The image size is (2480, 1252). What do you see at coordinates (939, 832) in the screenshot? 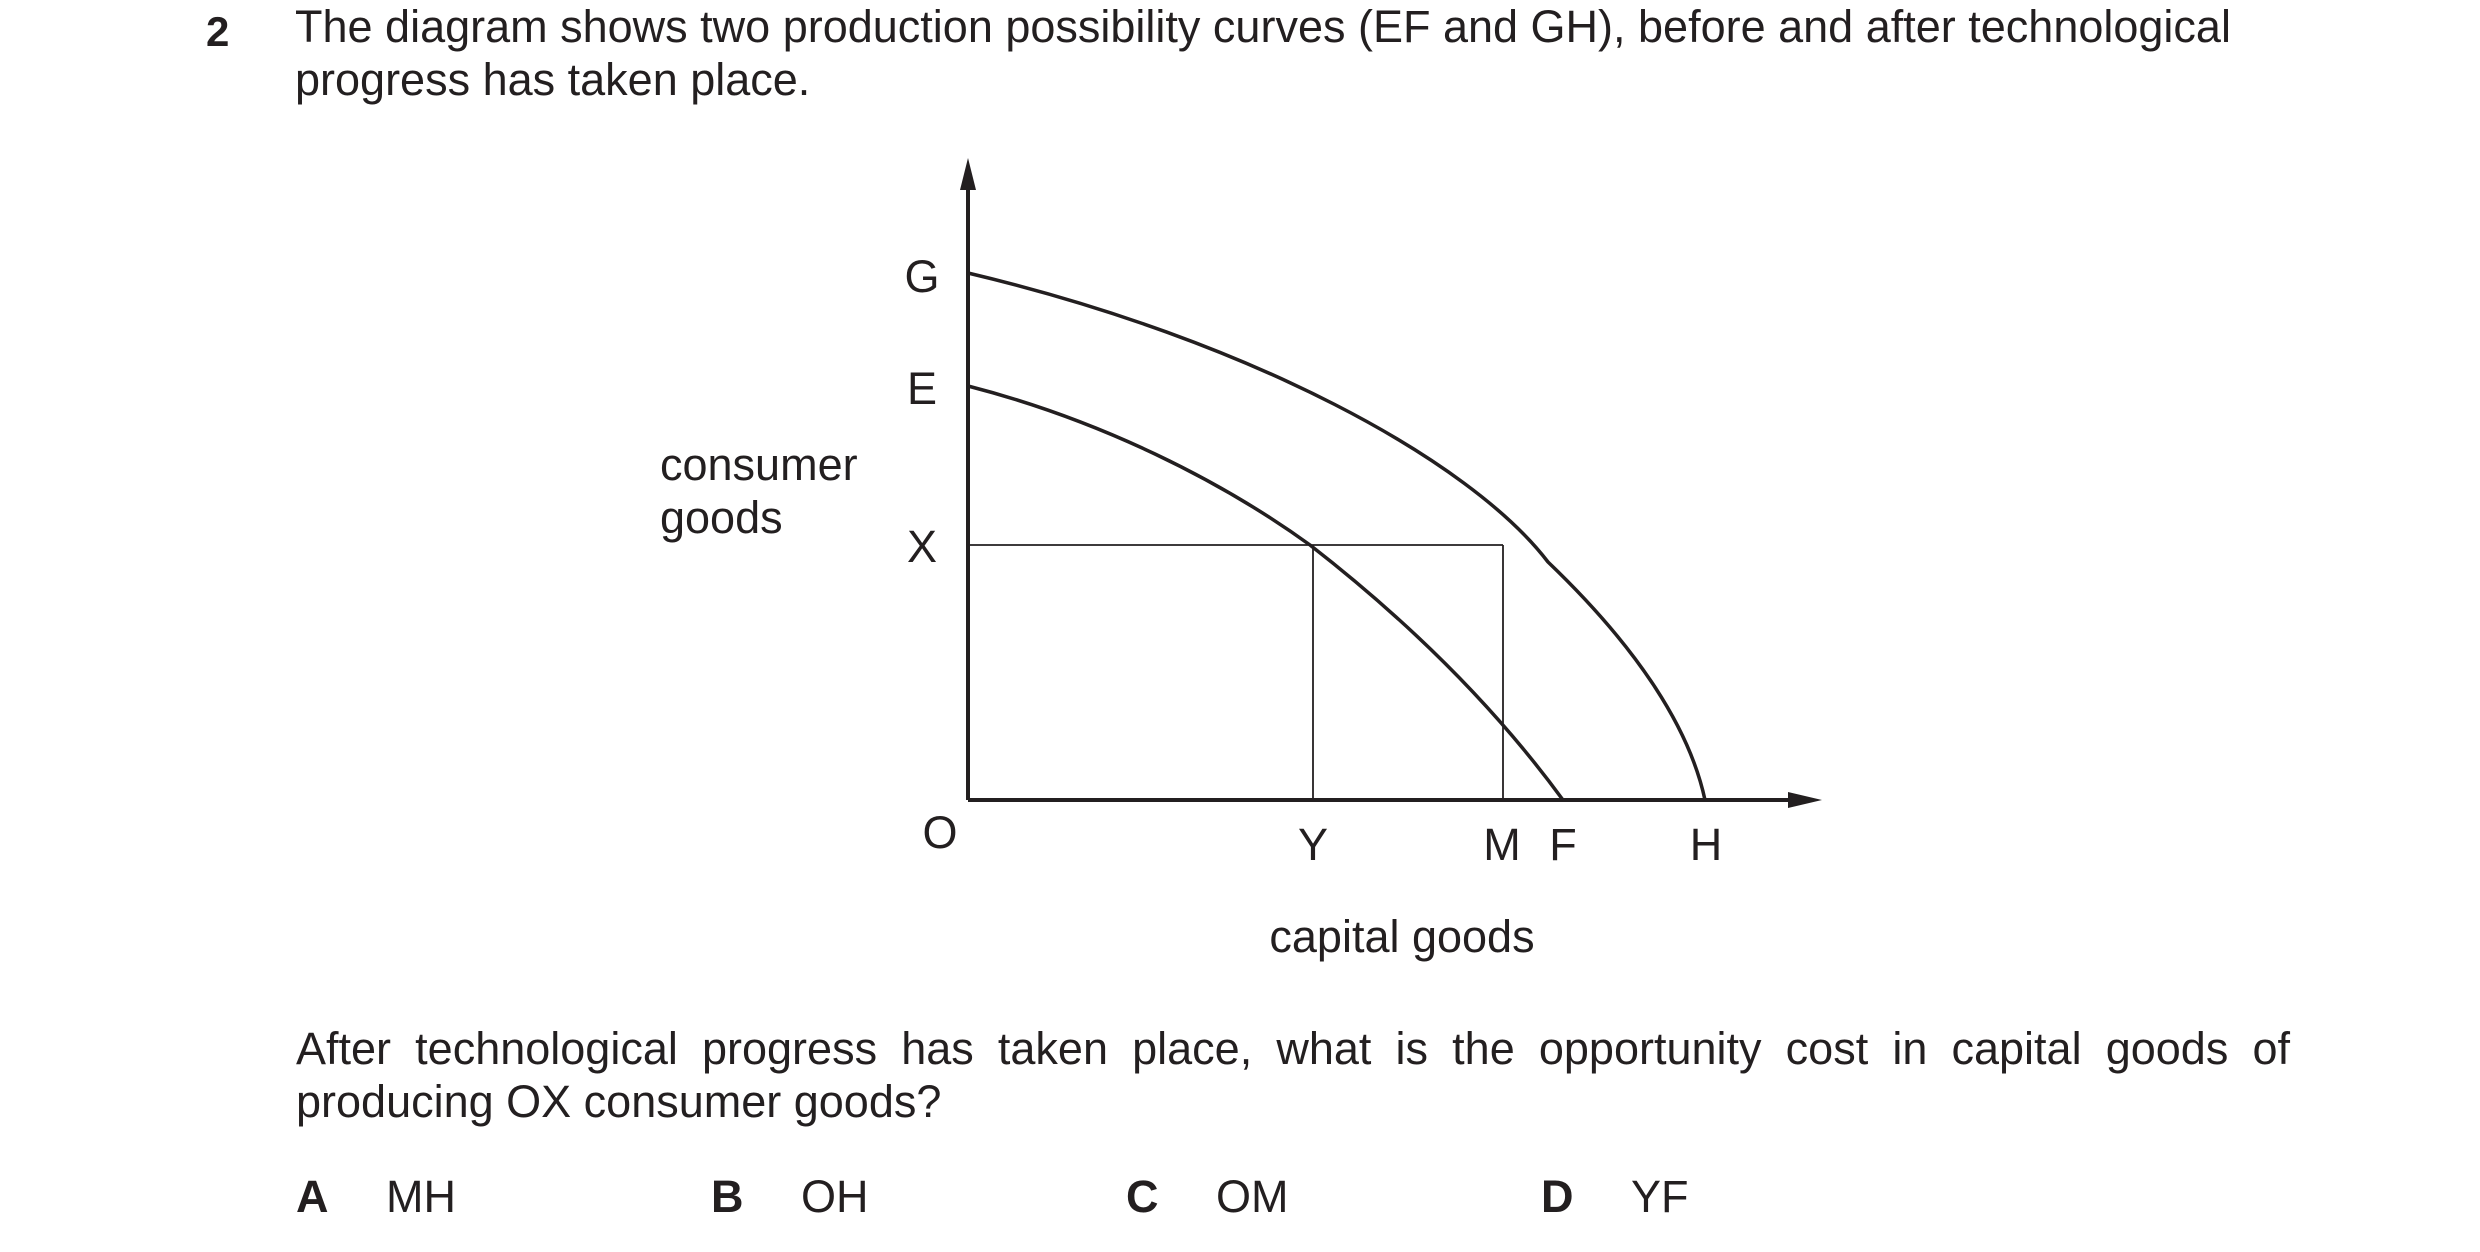
I see `label-O: O` at bounding box center [939, 832].